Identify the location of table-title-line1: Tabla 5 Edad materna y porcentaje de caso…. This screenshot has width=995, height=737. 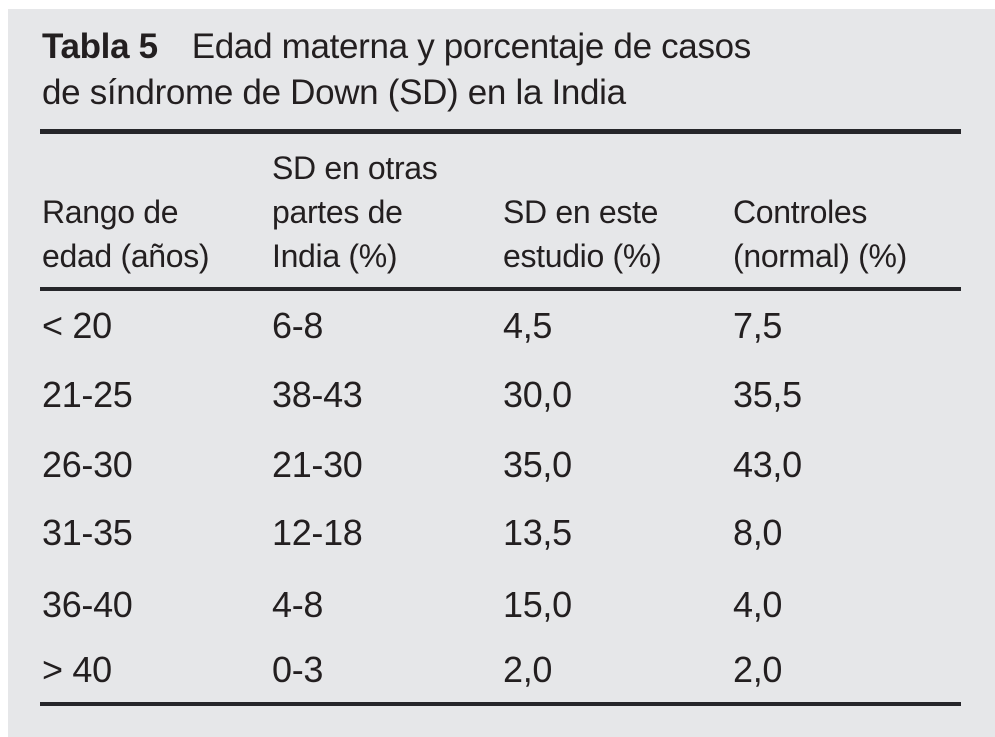
(492, 47).